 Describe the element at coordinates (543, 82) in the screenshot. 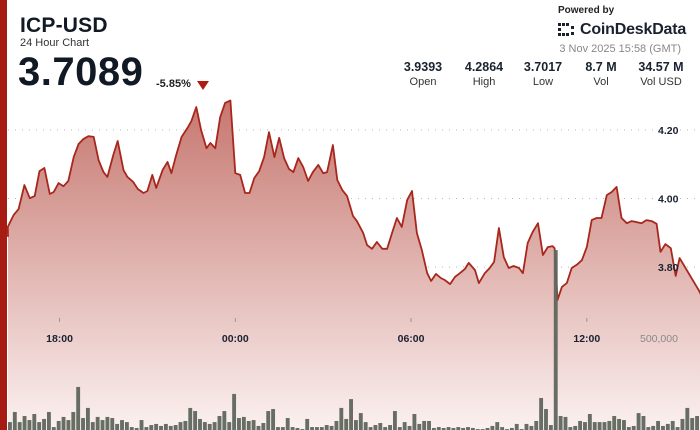

I see `stat-label: Low` at that location.